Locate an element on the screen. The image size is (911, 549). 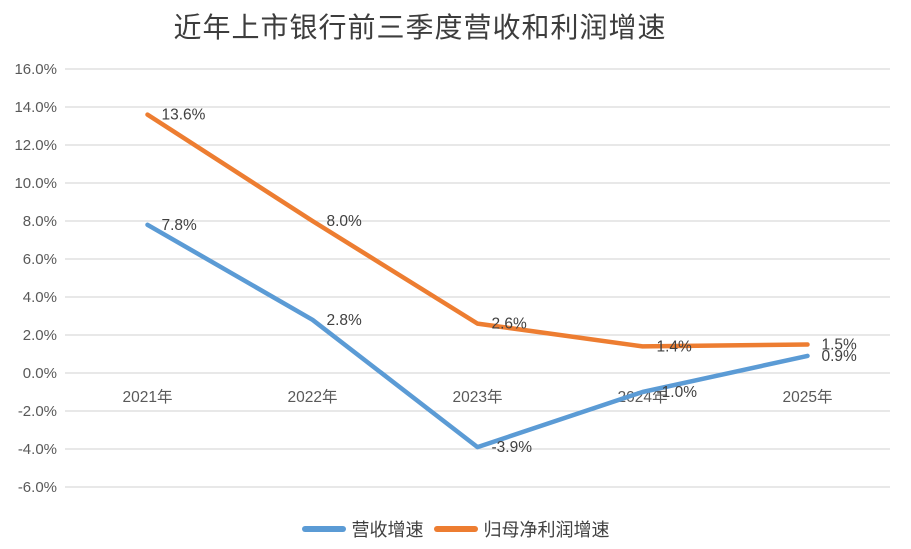
x-axis-label: 2022年 is located at coordinates (313, 397).